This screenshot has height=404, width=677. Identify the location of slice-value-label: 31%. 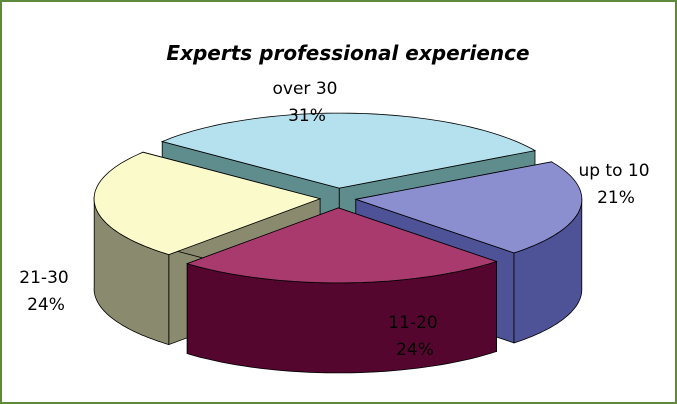
(307, 116).